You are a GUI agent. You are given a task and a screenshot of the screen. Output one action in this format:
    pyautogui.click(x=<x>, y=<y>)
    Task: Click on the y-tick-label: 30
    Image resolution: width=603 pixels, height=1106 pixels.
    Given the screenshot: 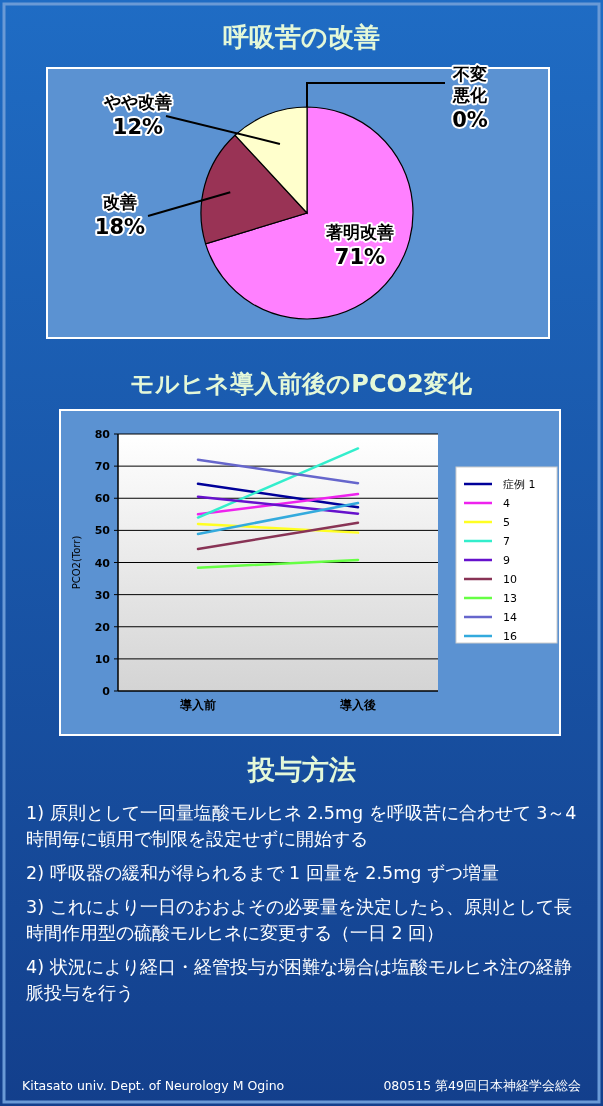 What is the action you would take?
    pyautogui.click(x=102, y=595)
    